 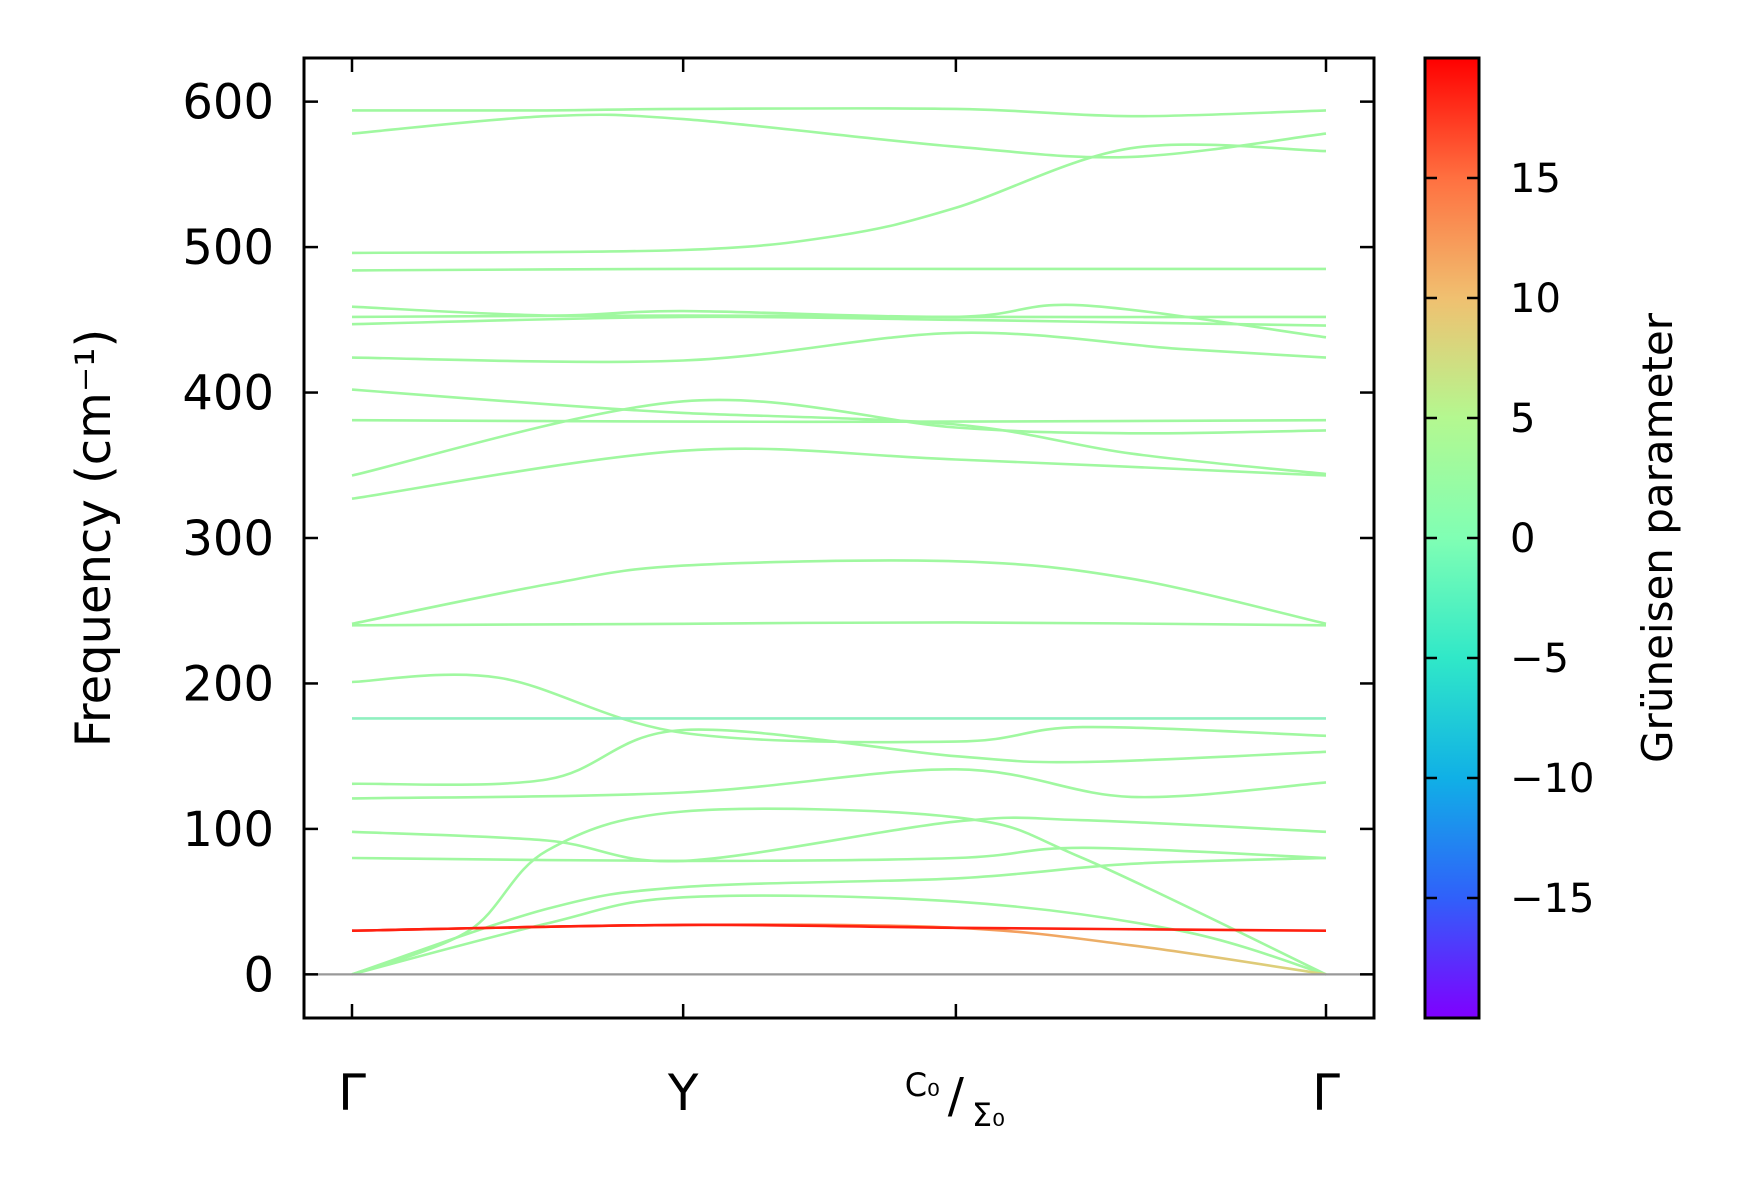 I want to click on colorbar-tick-label: 0, so click(x=1522, y=539).